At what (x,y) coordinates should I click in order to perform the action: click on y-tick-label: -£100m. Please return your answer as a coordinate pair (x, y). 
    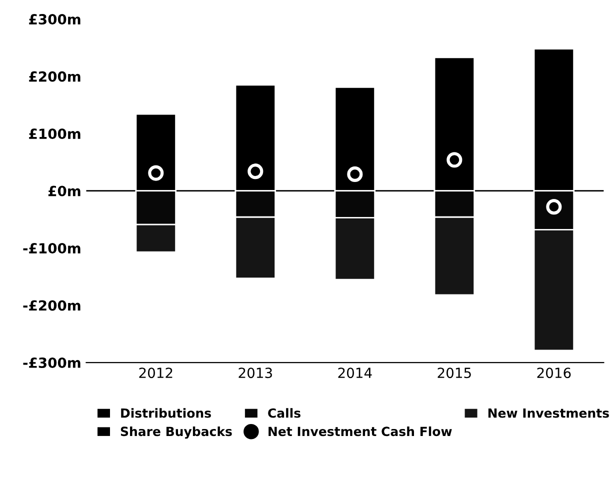
    Looking at the image, I should click on (51, 248).